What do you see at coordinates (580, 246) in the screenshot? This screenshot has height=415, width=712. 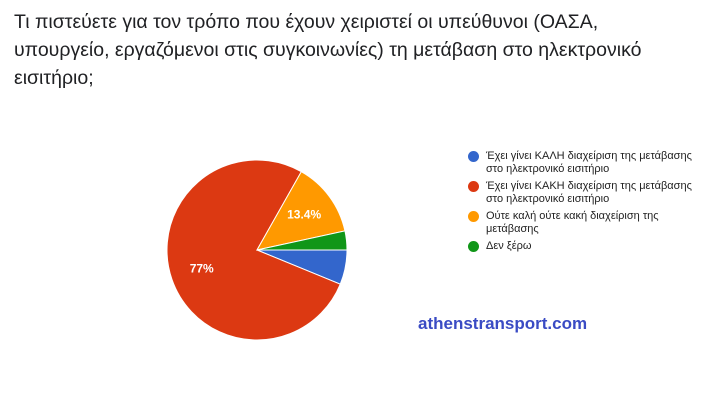 I see `legend-entry: Δεν ξέρω` at bounding box center [580, 246].